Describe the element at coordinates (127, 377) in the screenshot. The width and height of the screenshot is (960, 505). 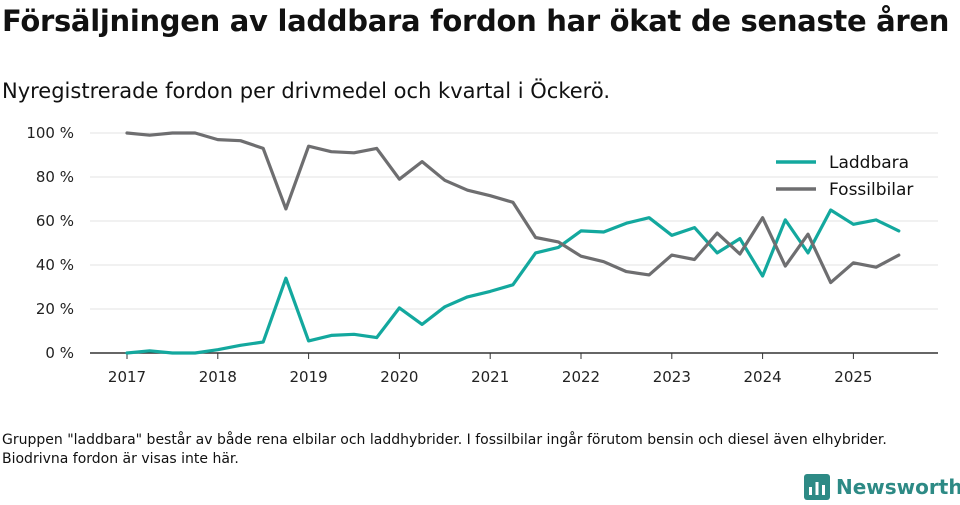
I see `x-tick-label: 2017` at that location.